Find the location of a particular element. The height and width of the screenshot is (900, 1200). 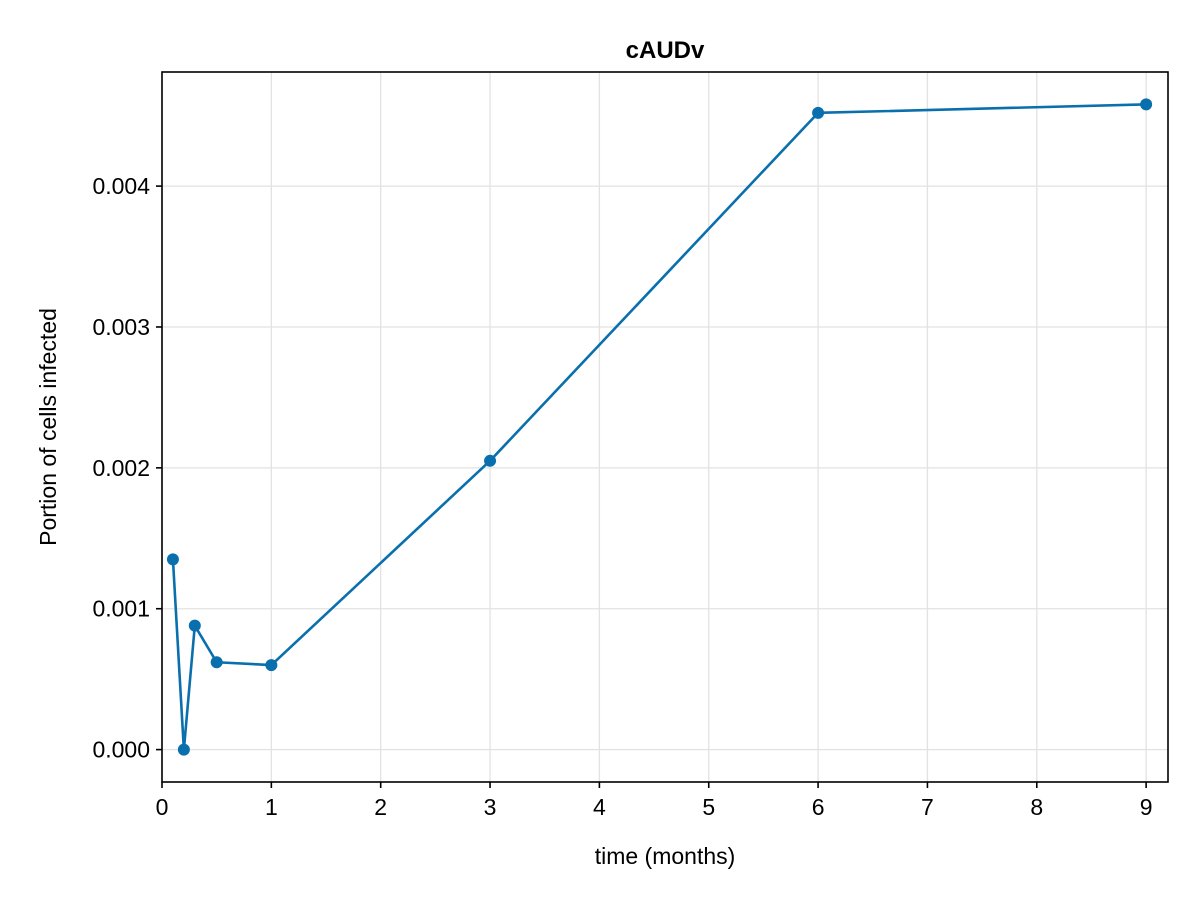

x-tick-label: 6 is located at coordinates (818, 807).